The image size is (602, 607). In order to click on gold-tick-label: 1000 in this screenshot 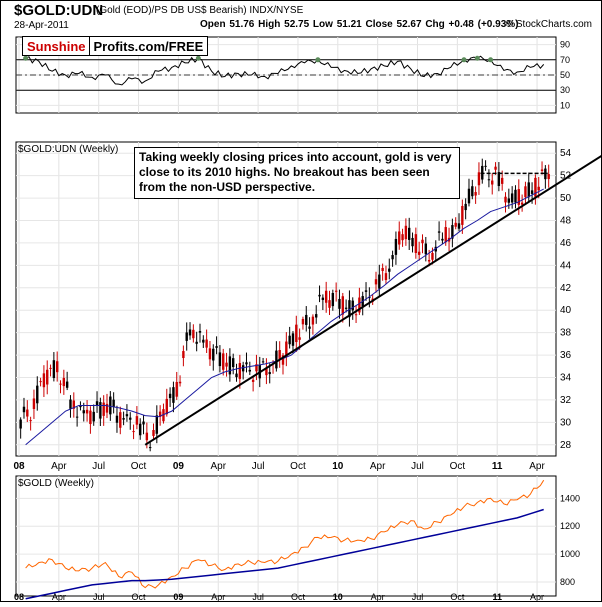, I will do `click(570, 554)`.